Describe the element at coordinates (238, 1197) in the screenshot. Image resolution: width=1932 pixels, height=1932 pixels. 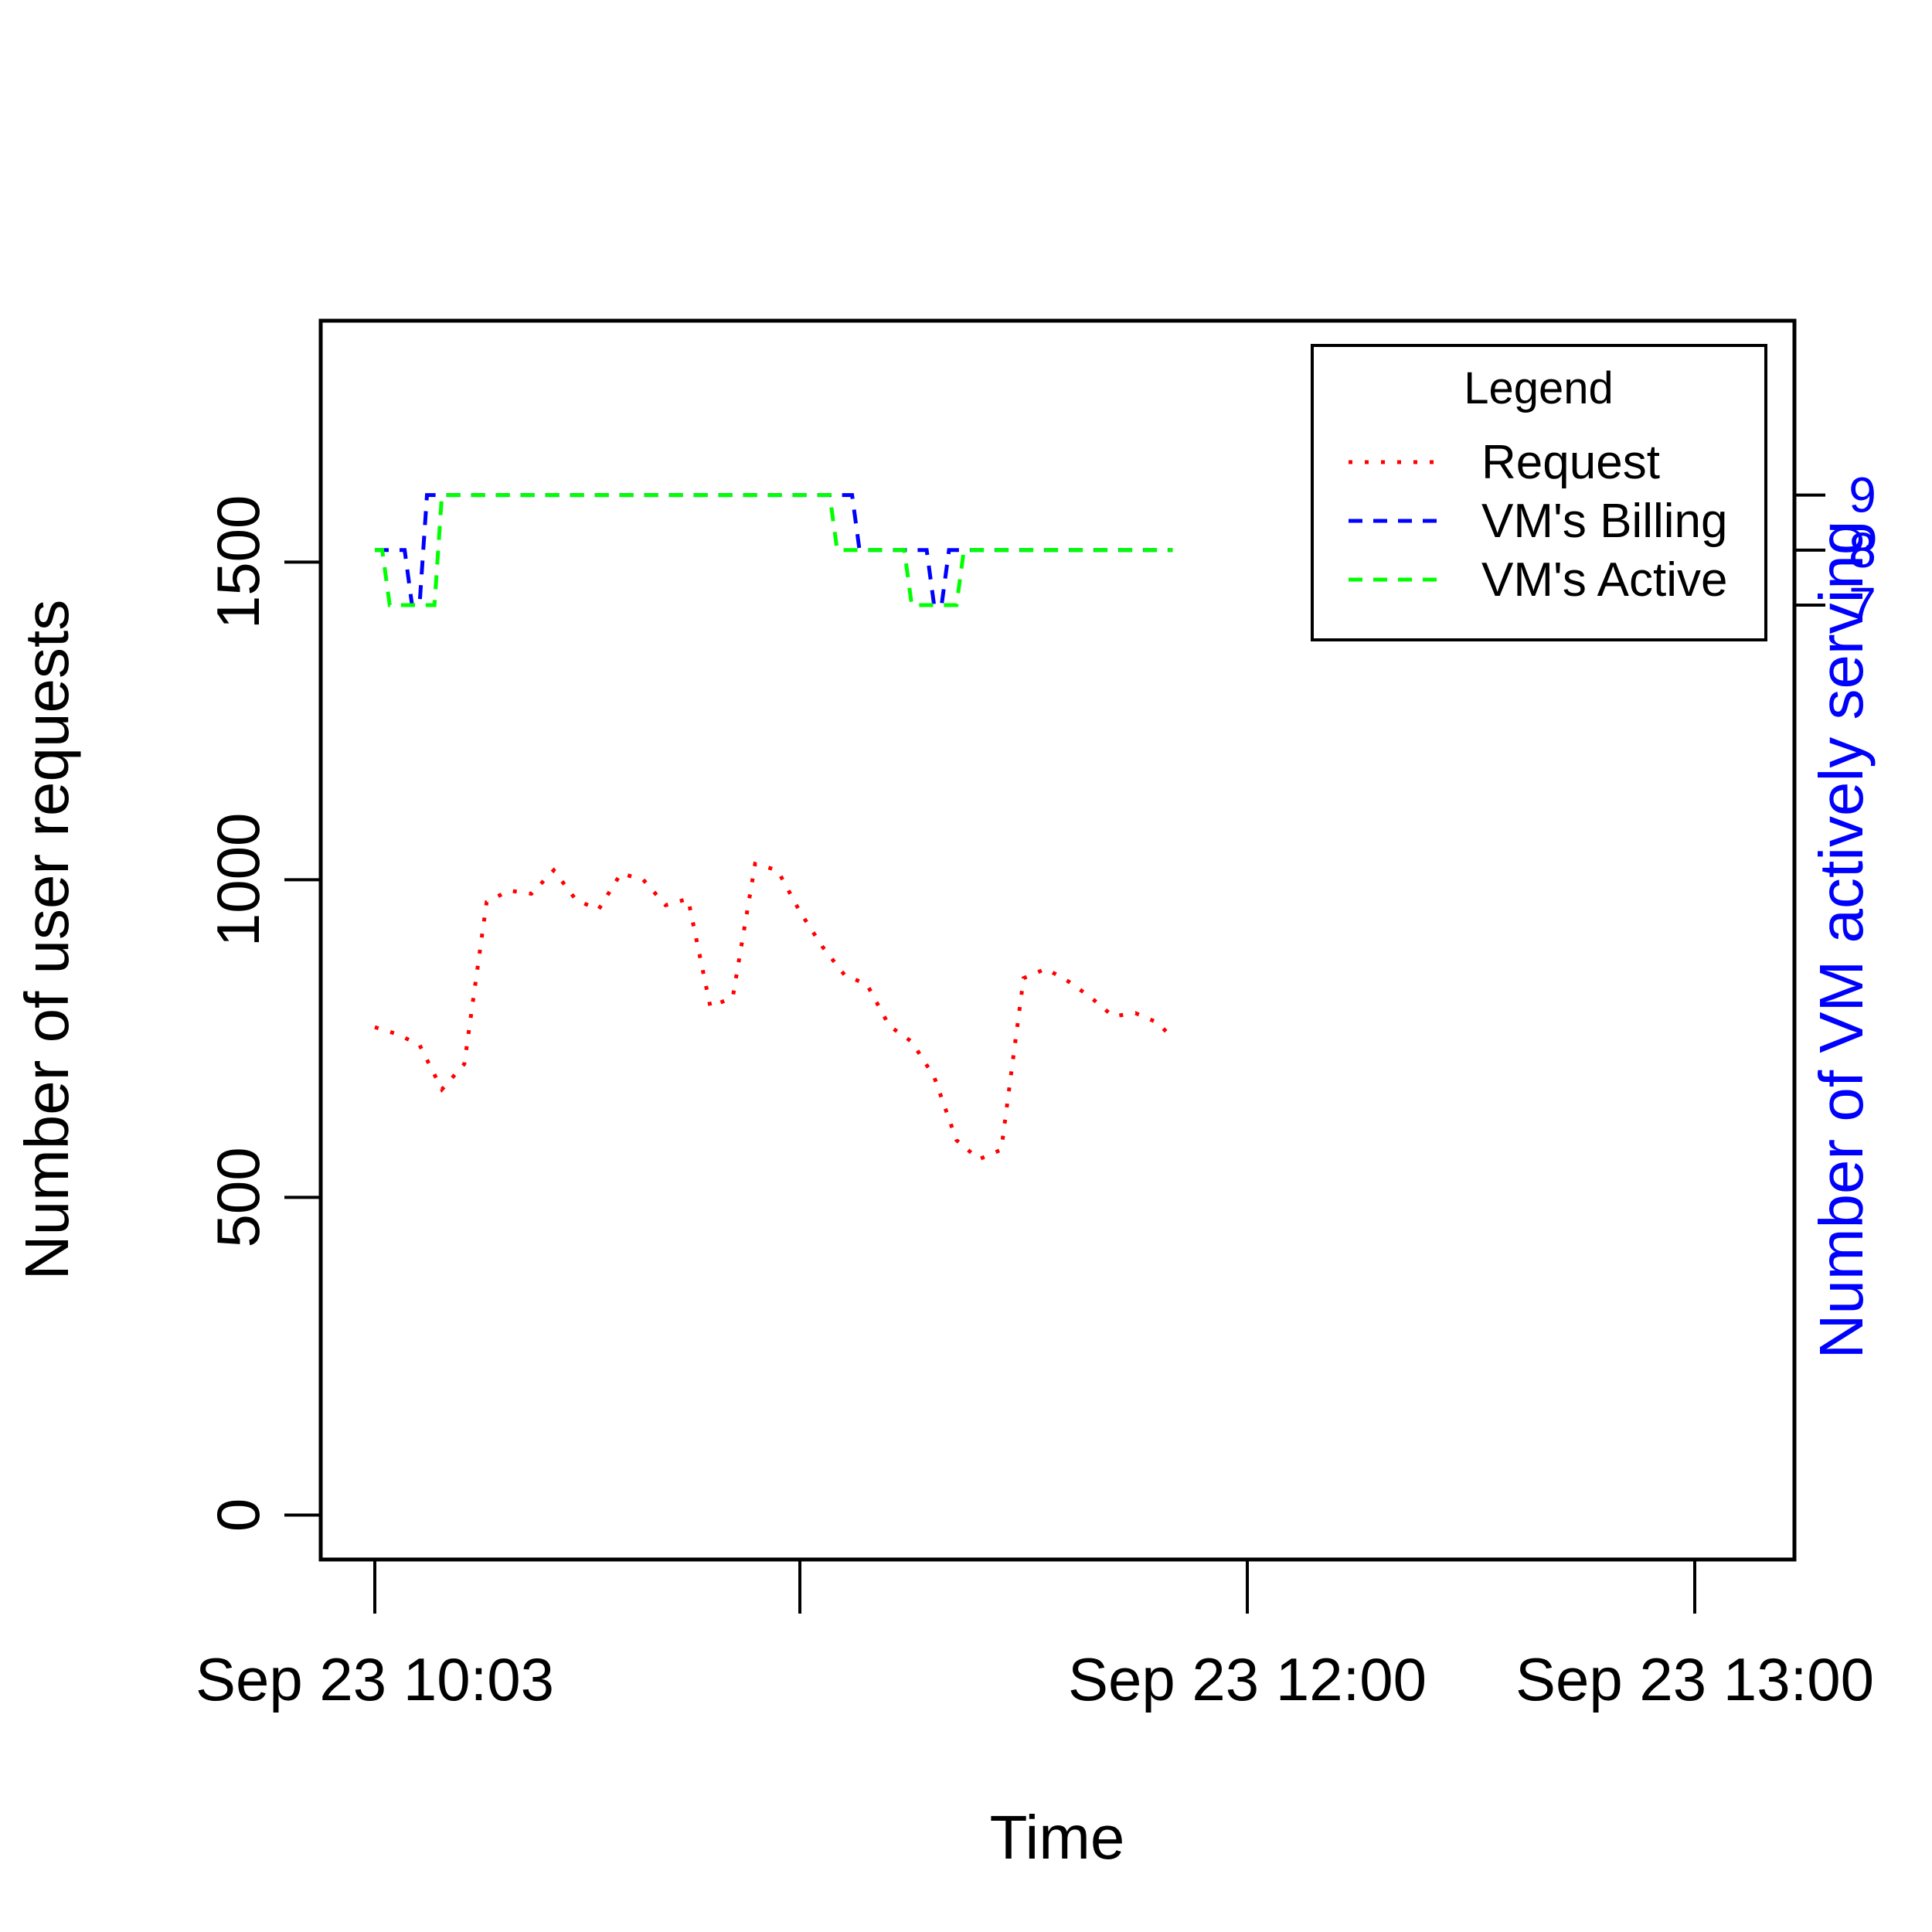
I see `y-tick-label: 500` at that location.